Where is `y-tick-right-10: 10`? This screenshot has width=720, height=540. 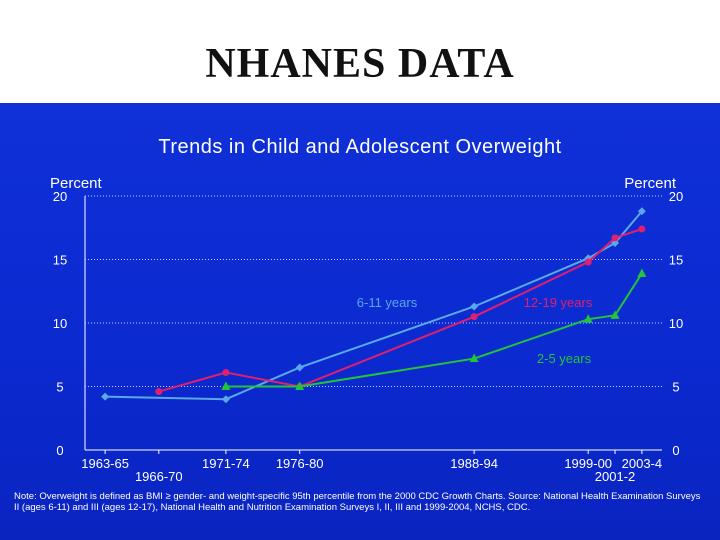 y-tick-right-10: 10 is located at coordinates (676, 323).